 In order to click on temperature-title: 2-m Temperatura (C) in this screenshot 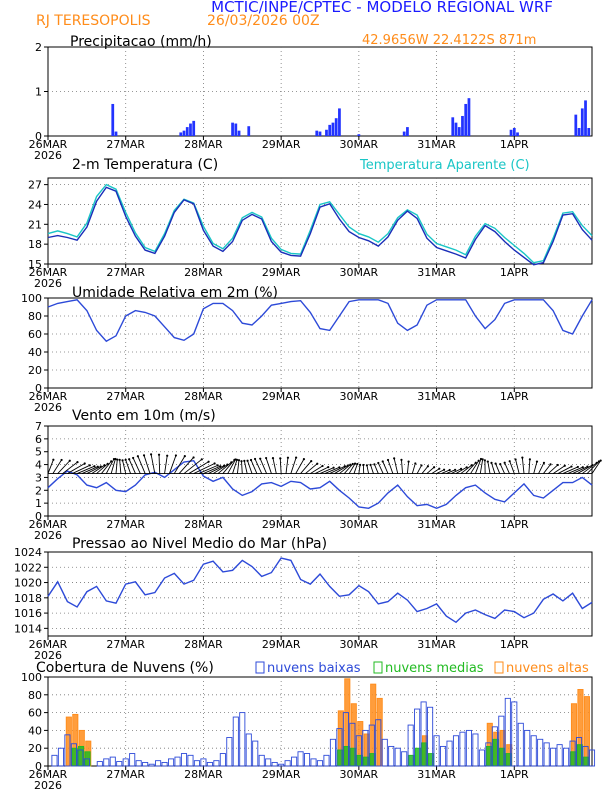, I will do `click(145, 165)`.